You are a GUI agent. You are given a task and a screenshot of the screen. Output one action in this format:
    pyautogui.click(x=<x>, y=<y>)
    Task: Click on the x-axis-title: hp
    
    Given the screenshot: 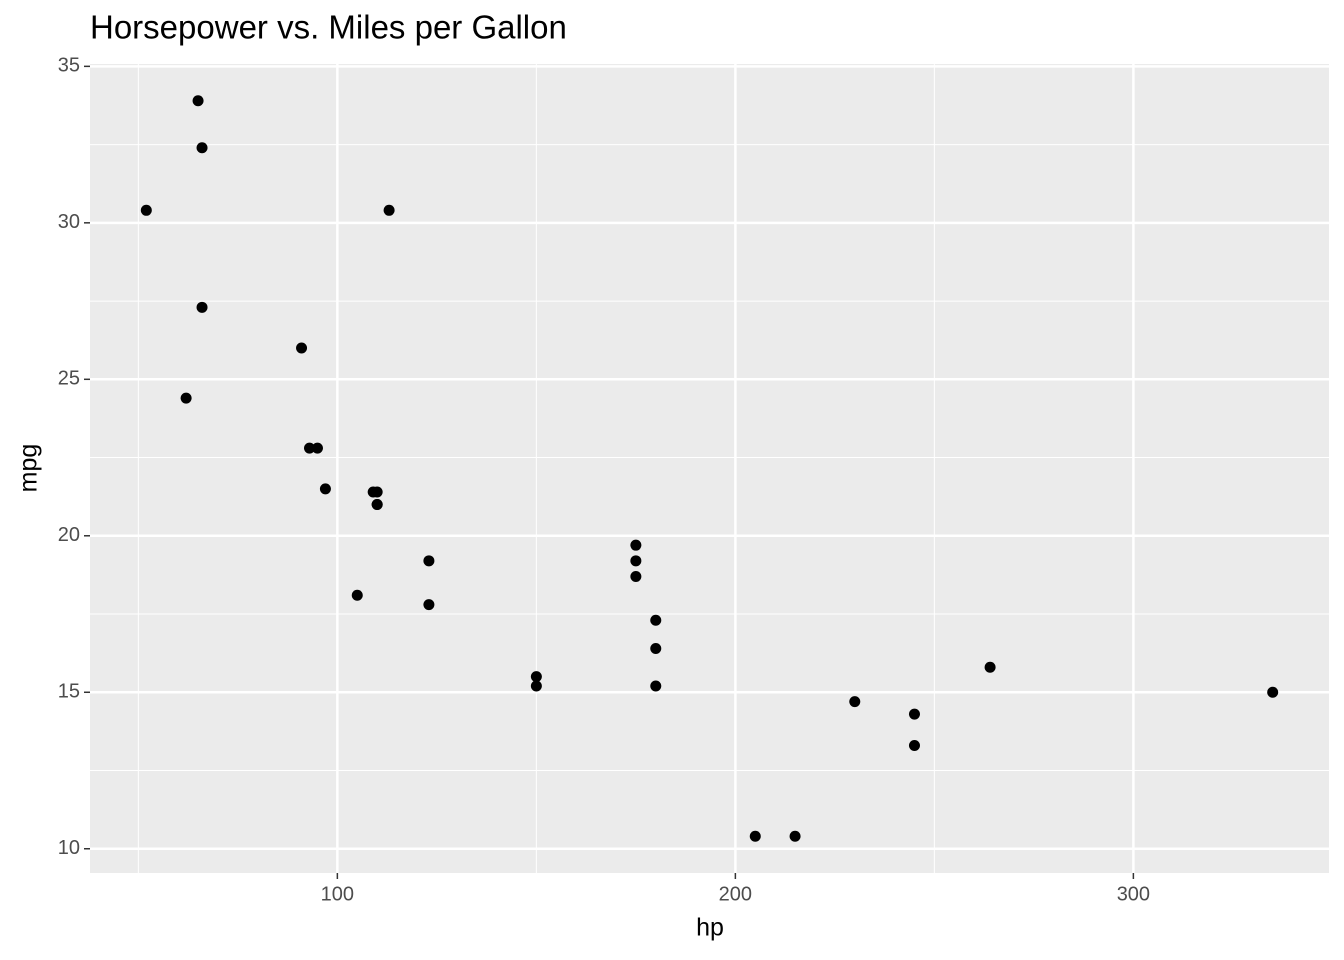 What is the action you would take?
    pyautogui.click(x=710, y=928)
    